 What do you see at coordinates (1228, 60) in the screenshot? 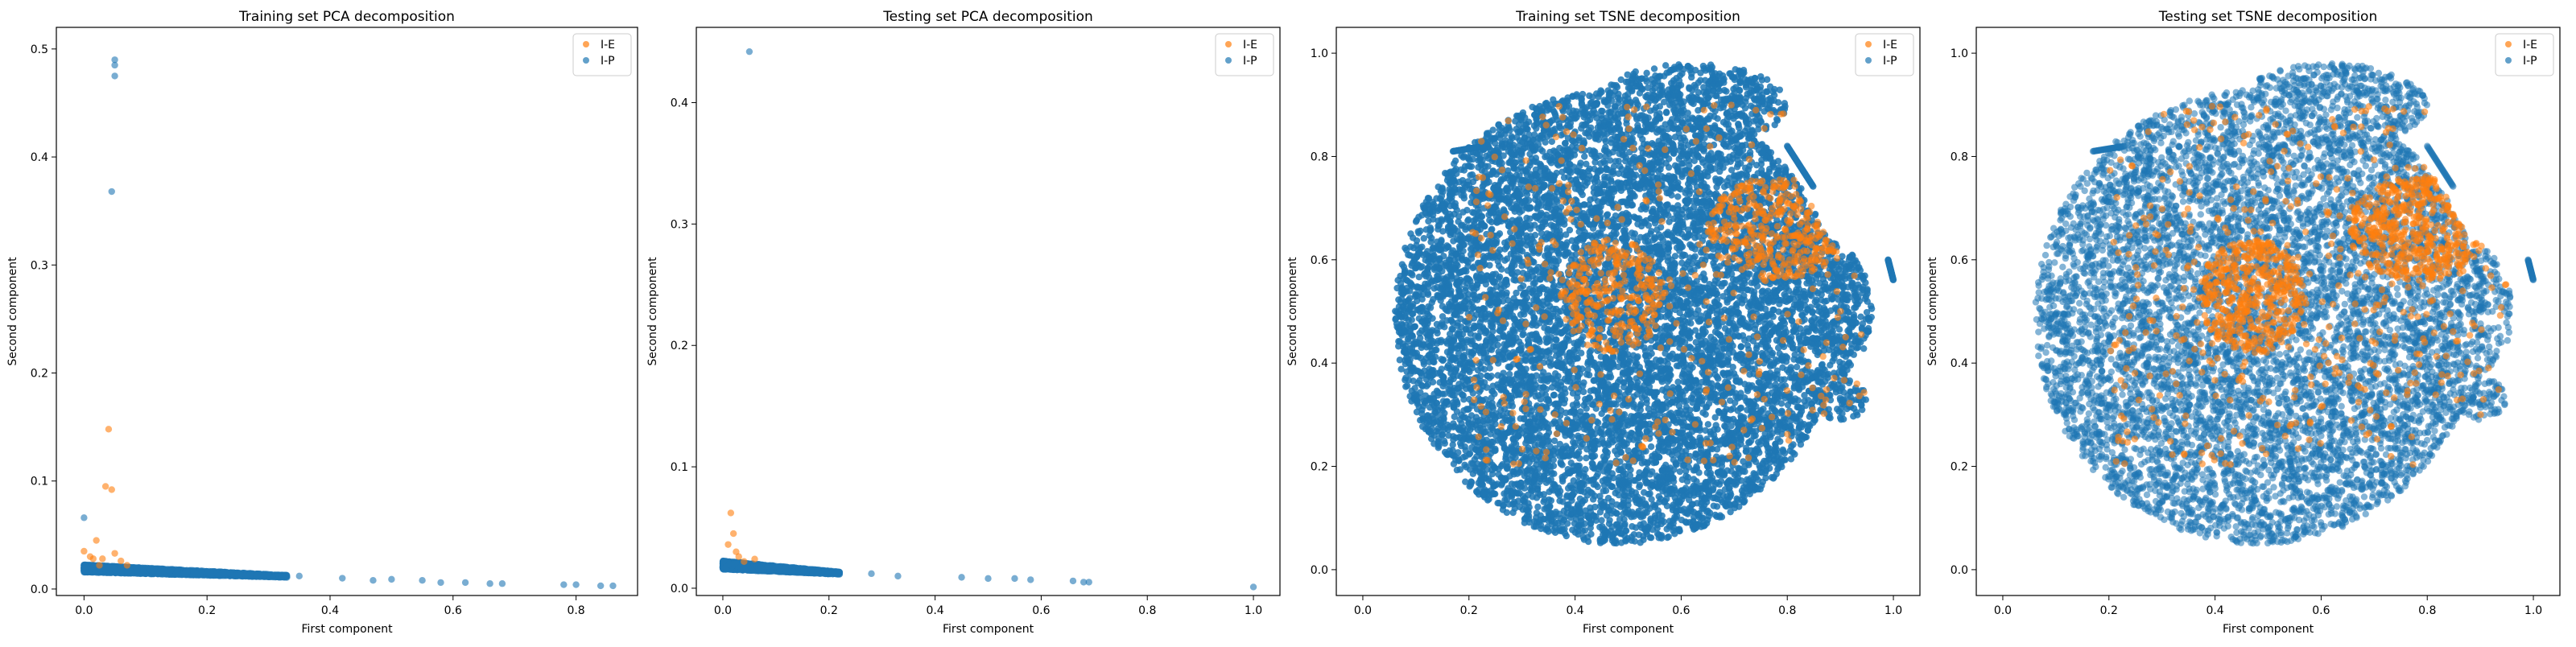
I see `legend-marker-I-P` at bounding box center [1228, 60].